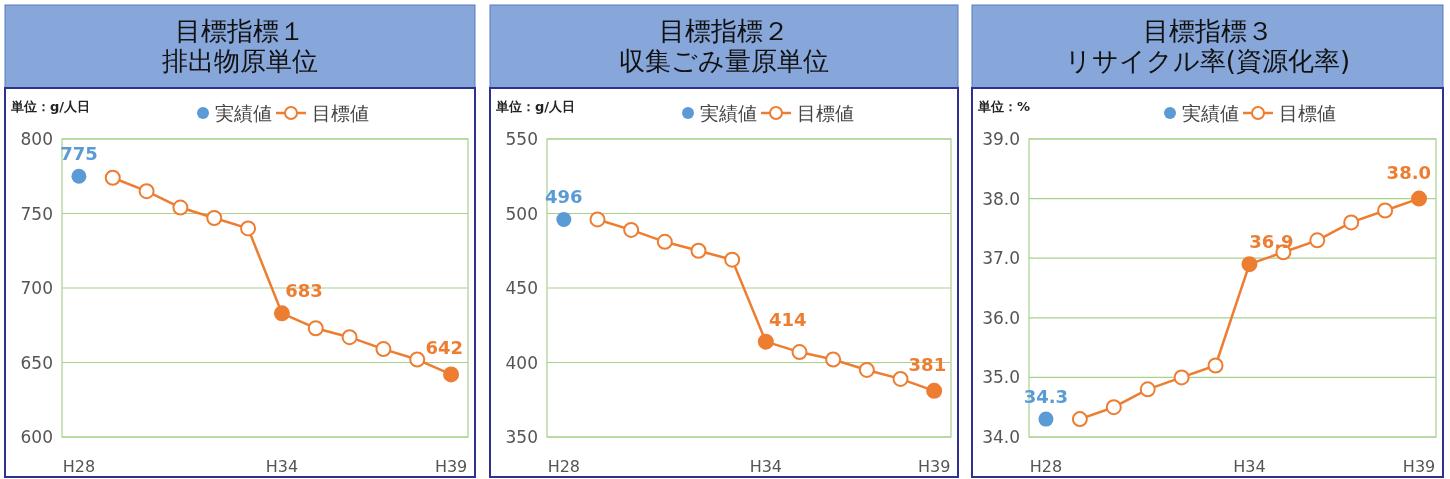 This screenshot has width=1450, height=479. What do you see at coordinates (444, 348) in the screenshot?
I see `data-label: 642` at bounding box center [444, 348].